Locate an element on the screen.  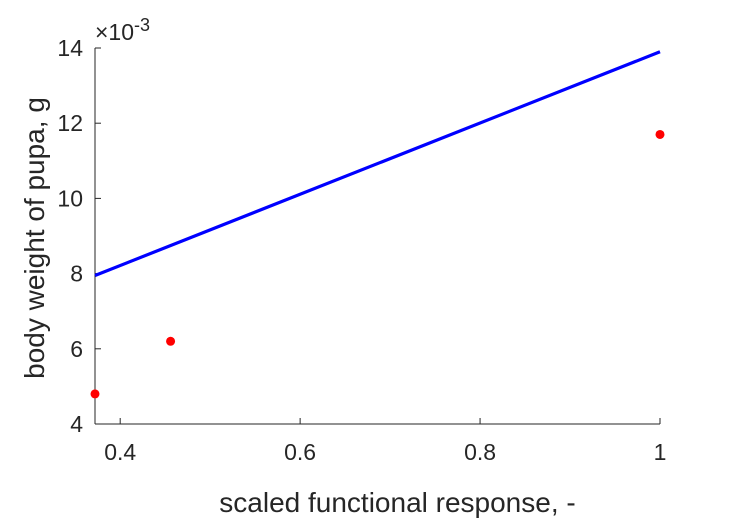
y-tick-label: 8 is located at coordinates (76, 274).